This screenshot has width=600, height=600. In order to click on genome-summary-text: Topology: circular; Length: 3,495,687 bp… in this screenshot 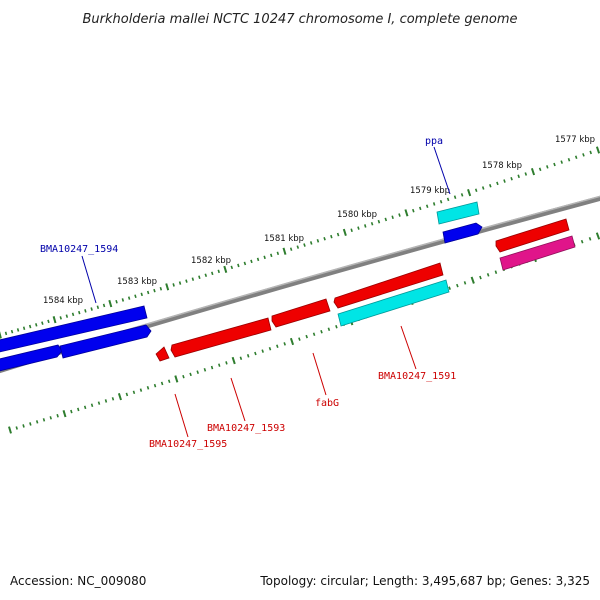, I will do `click(425, 581)`.